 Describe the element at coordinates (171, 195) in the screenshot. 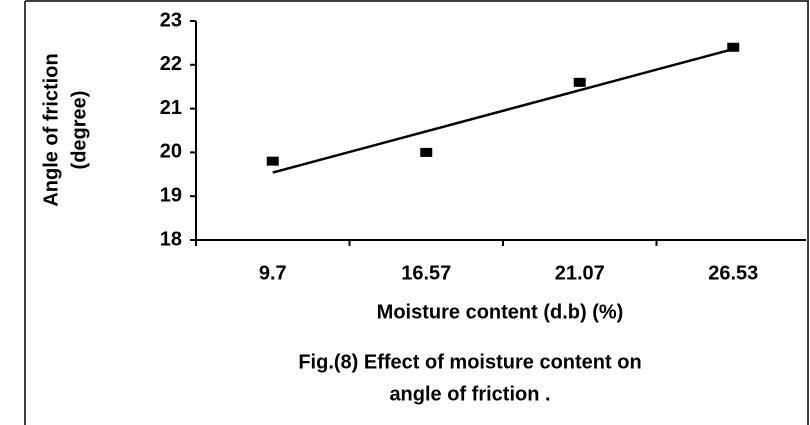

I see `y-tick-label: 19` at that location.